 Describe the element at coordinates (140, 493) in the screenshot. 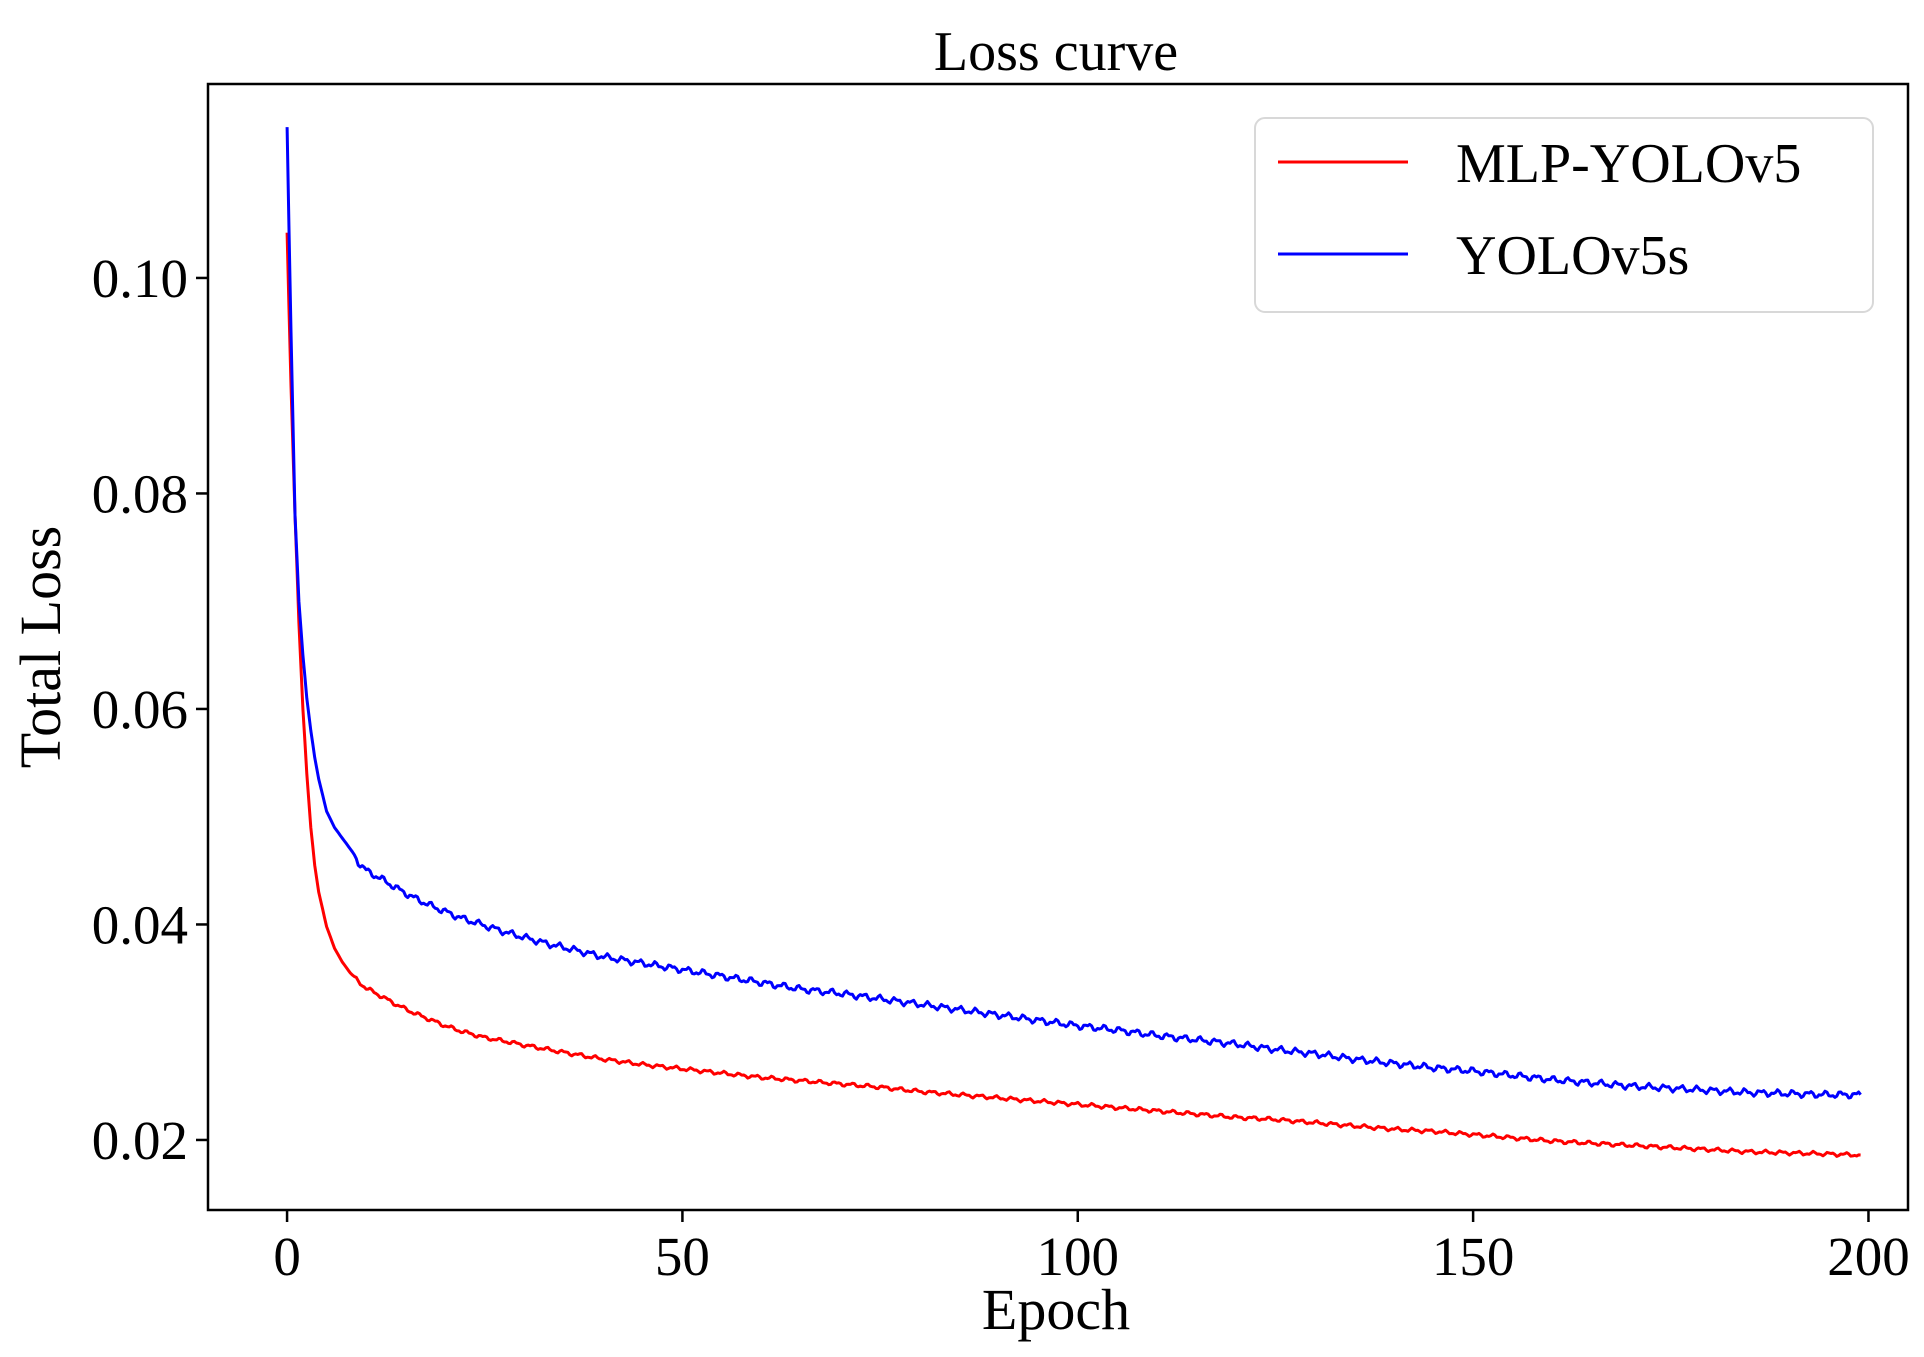

I see `y-tick-label: 0.08` at that location.